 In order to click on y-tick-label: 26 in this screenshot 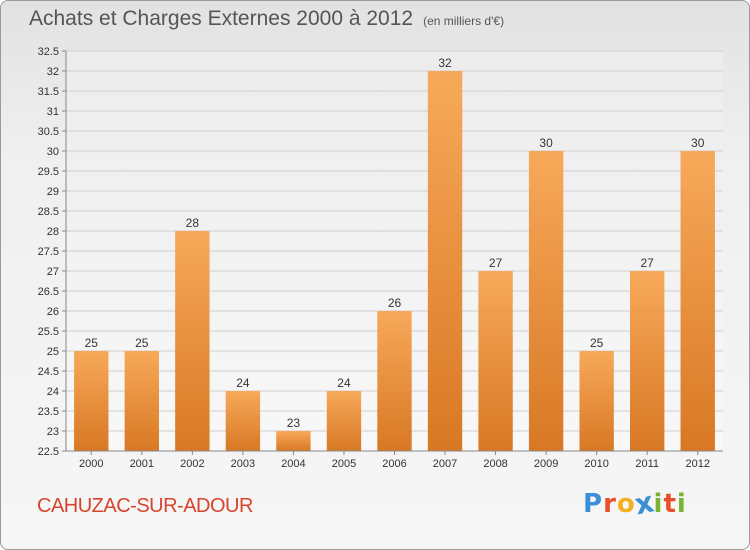, I will do `click(53, 312)`.